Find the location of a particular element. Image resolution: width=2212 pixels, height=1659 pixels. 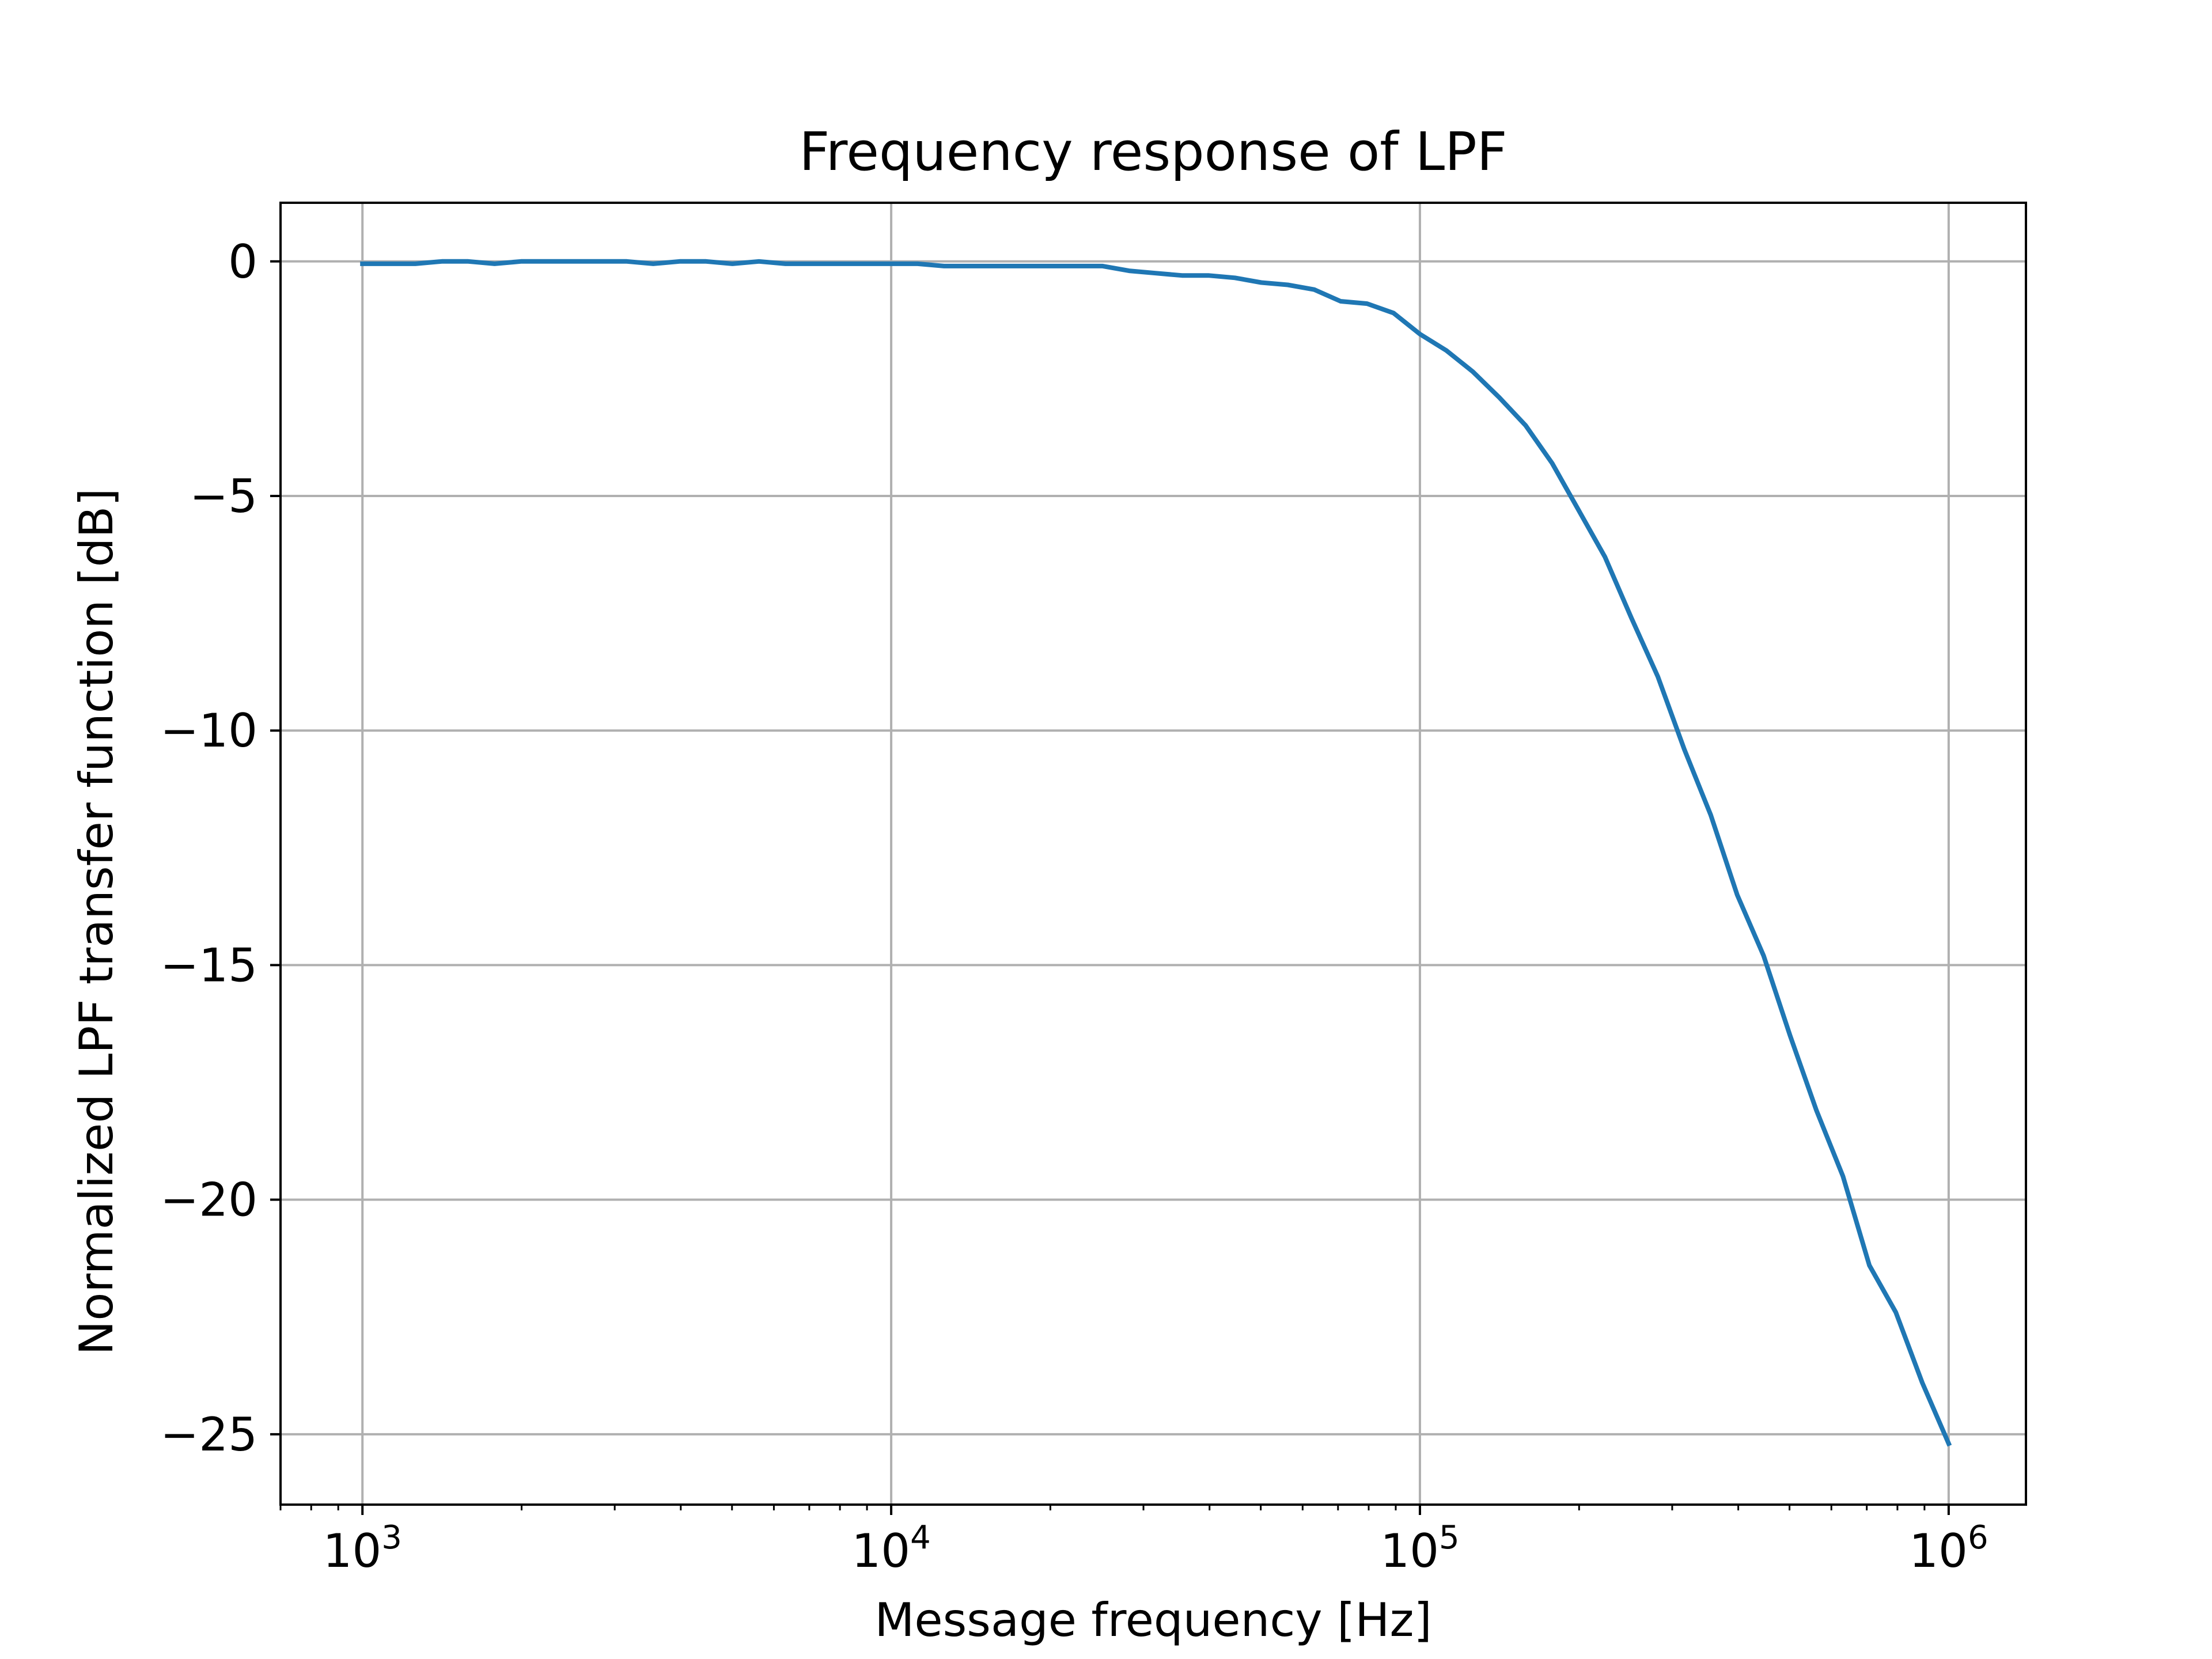

x-tick-label: 10⁶ is located at coordinates (1948, 1548).